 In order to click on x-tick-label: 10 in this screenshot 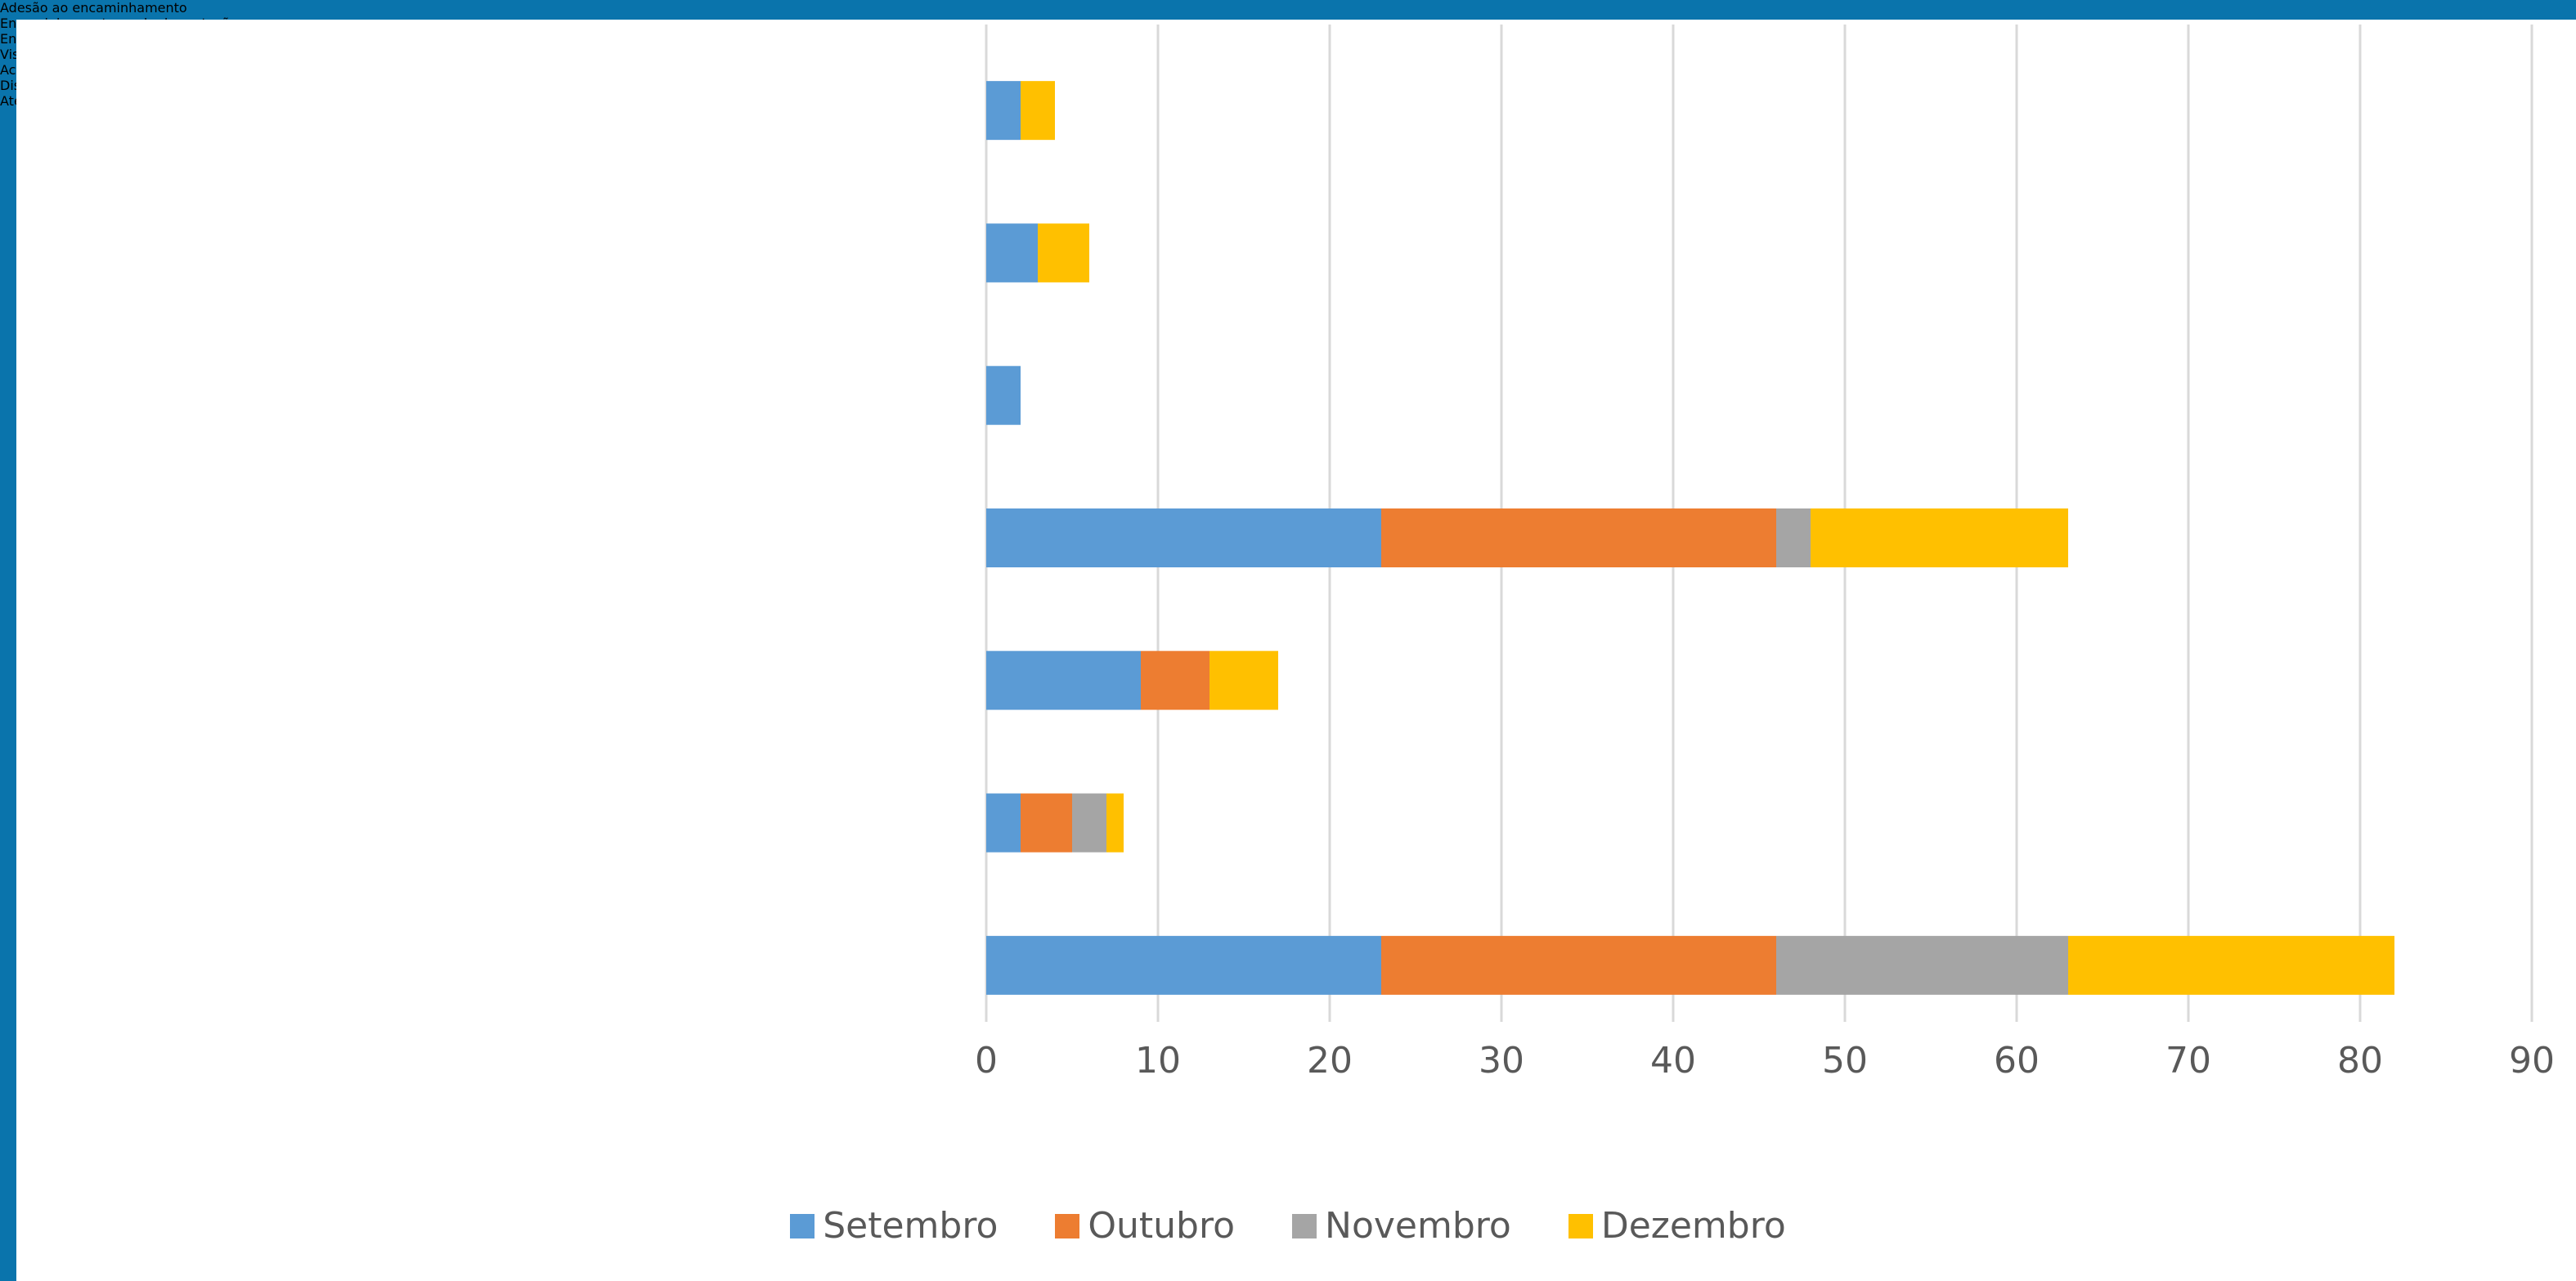, I will do `click(1158, 1061)`.